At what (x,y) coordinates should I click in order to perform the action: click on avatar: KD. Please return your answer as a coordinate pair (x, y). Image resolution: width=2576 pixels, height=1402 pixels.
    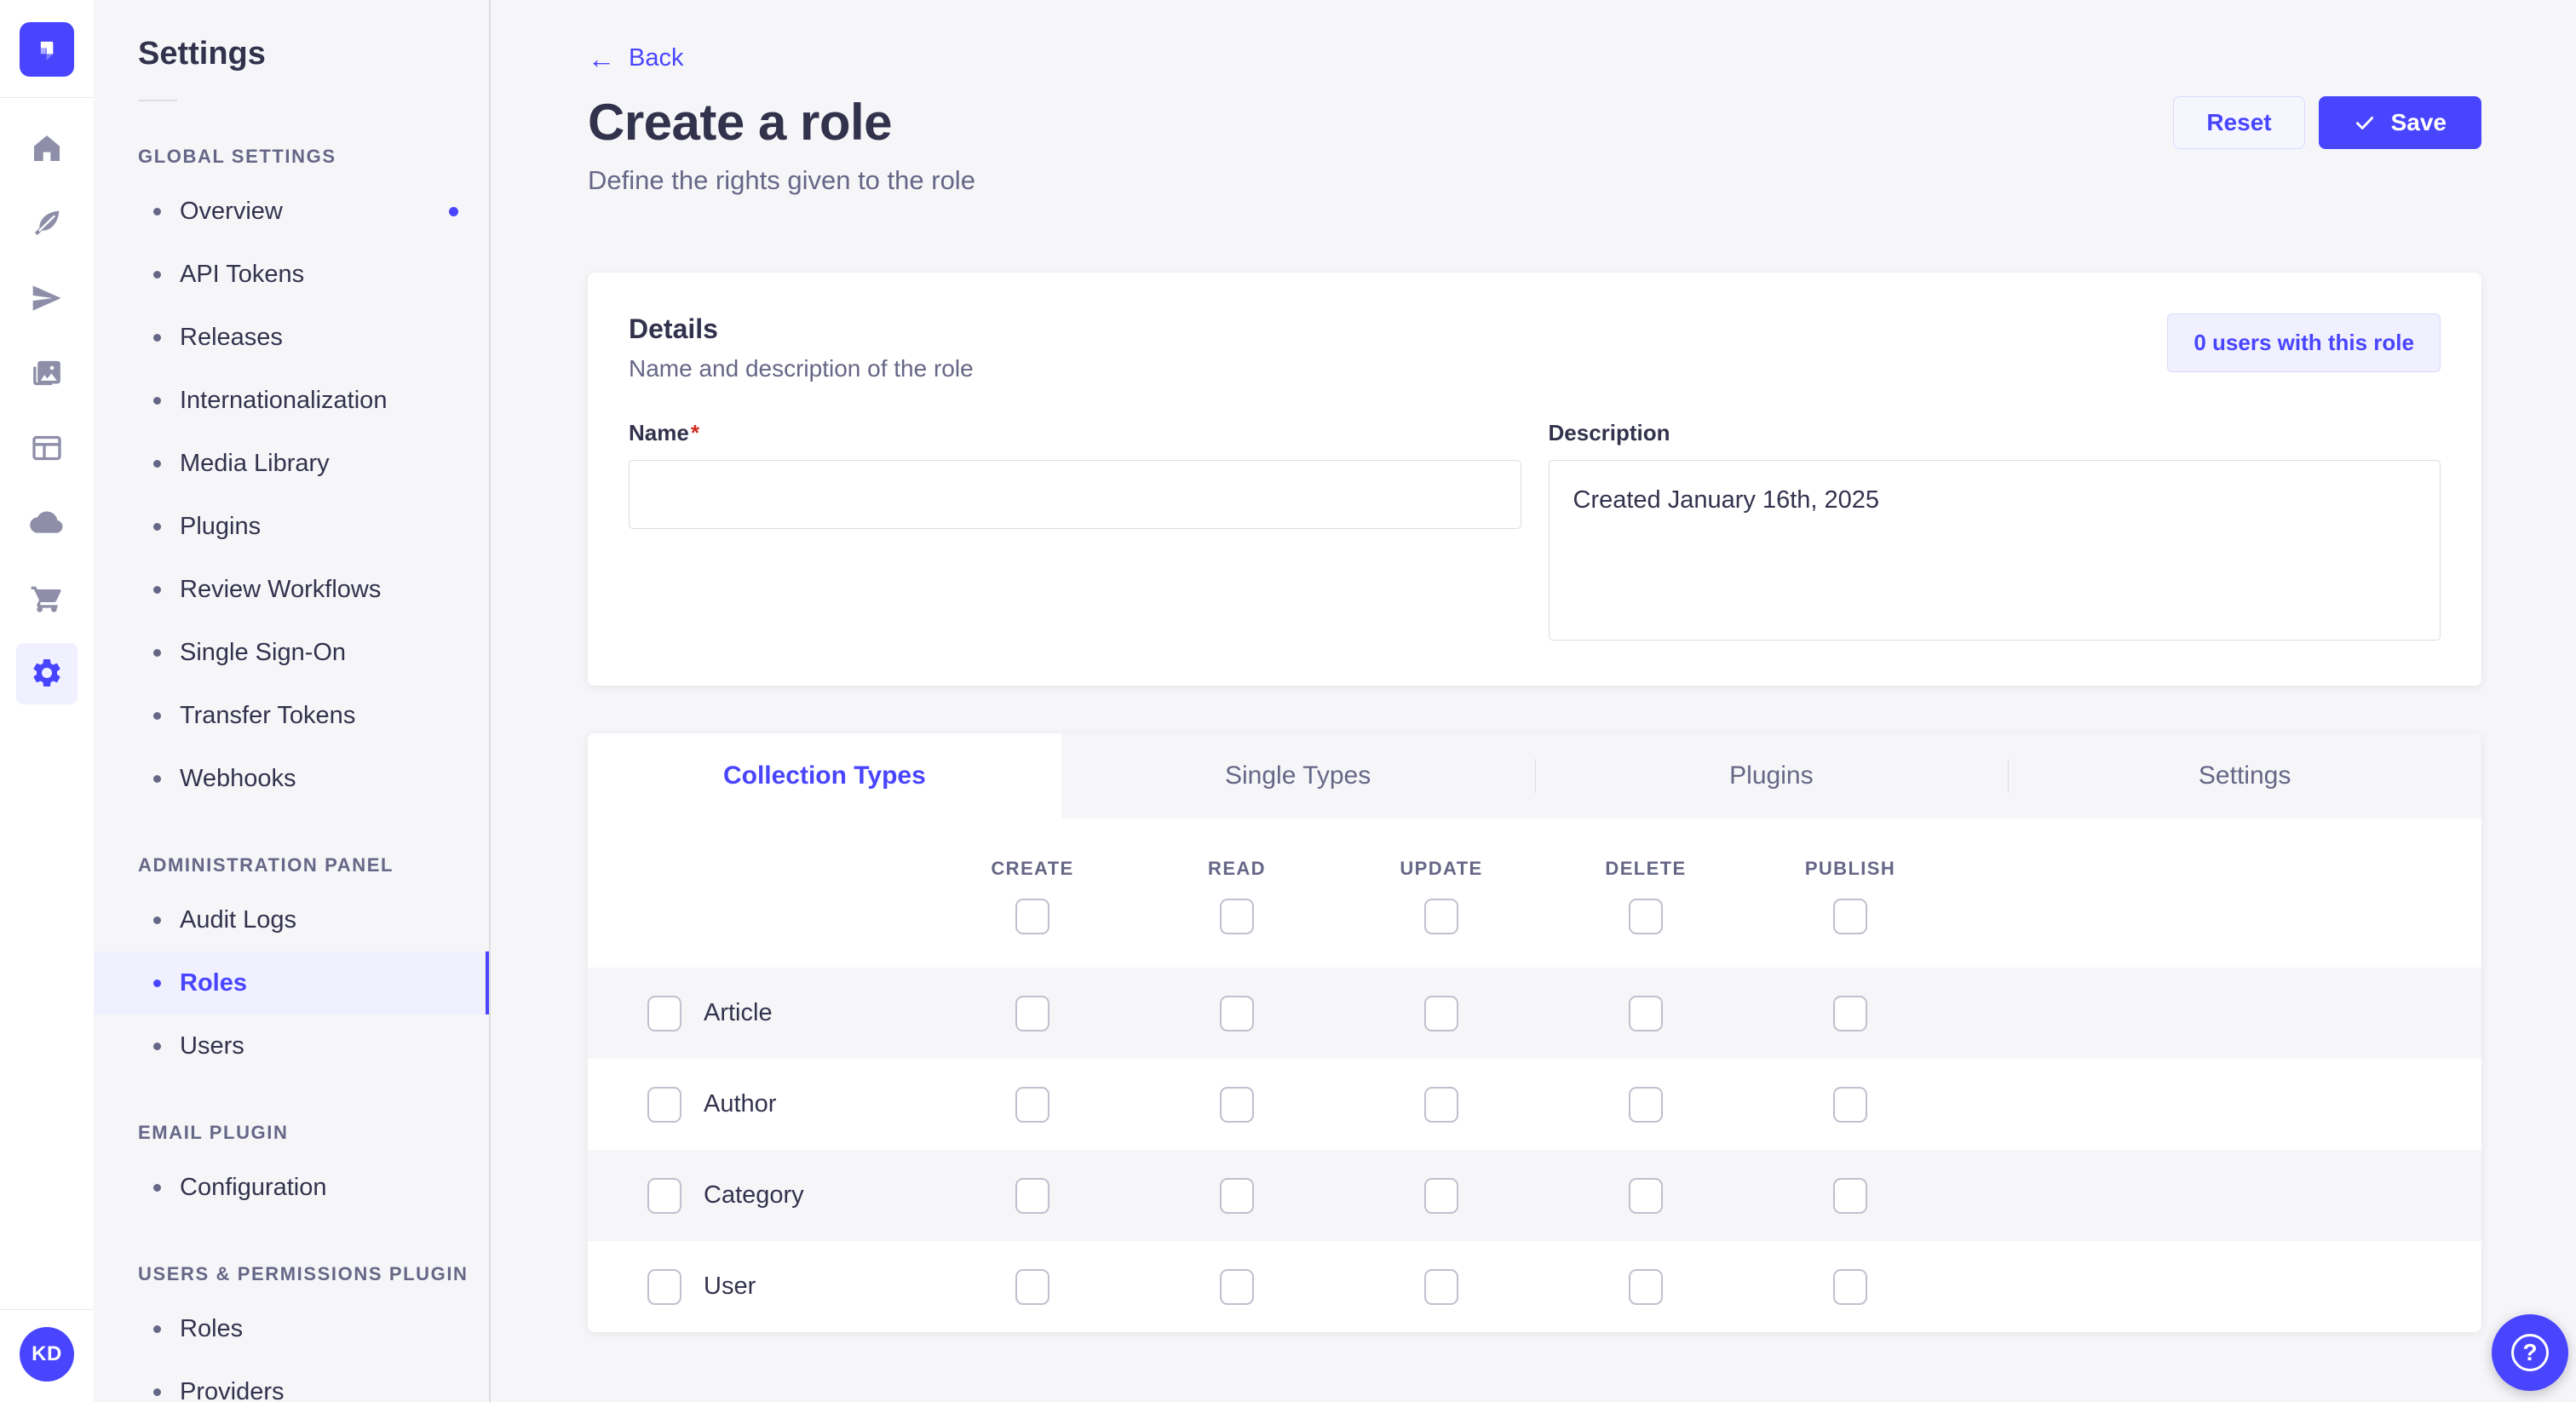
    Looking at the image, I should click on (47, 1354).